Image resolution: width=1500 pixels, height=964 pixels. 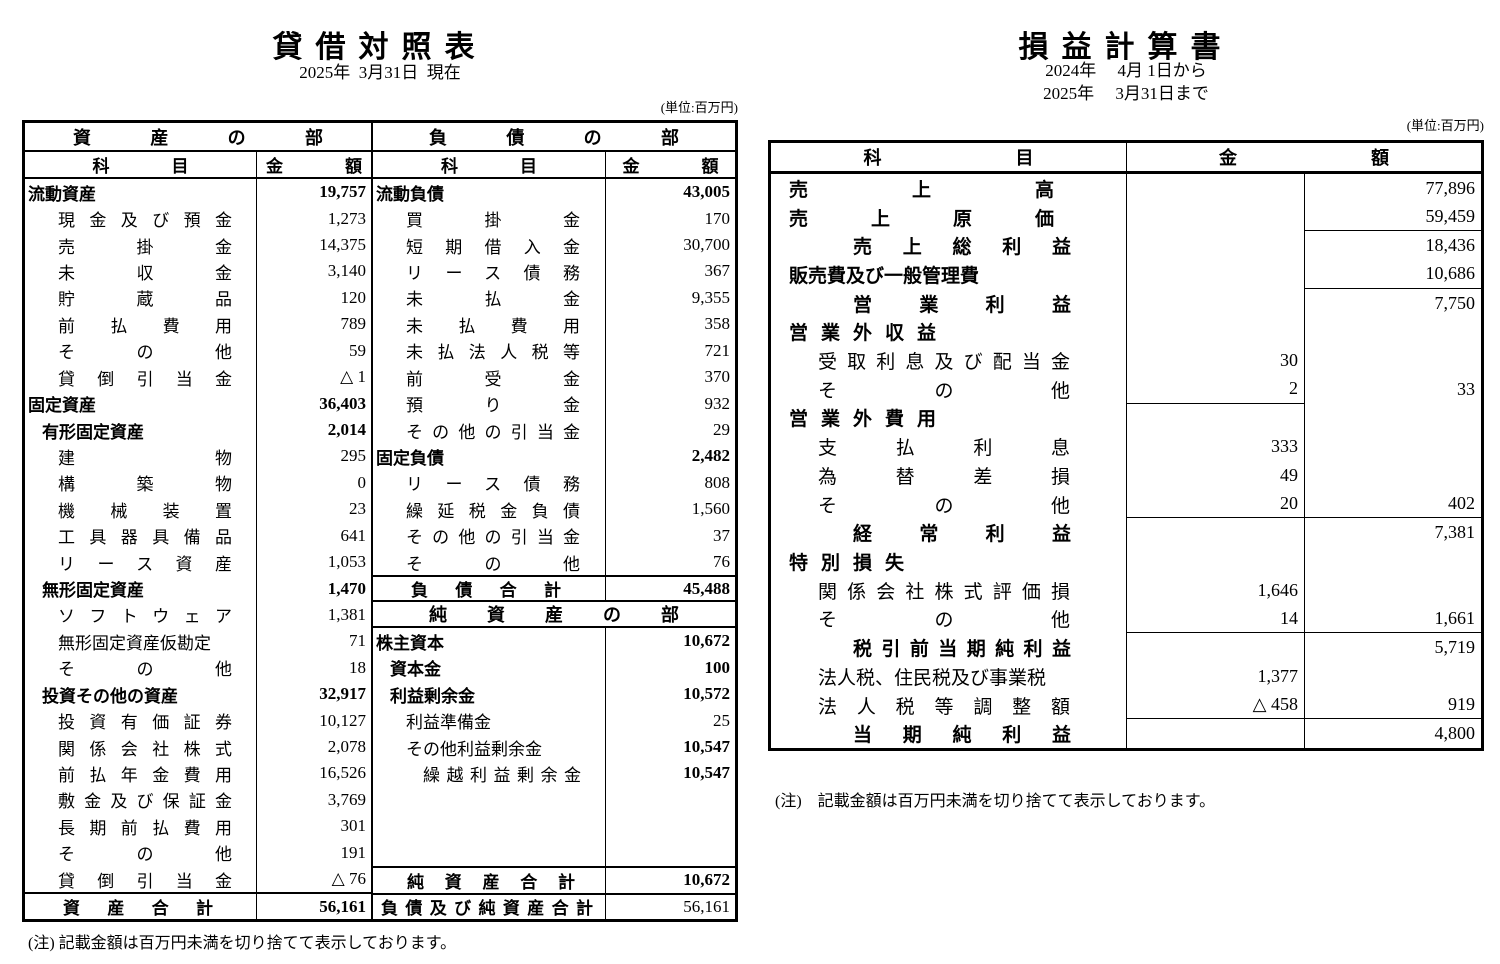 What do you see at coordinates (141, 694) in the screenshot?
I see `asset-row-label-cell: 投資その他の資産` at bounding box center [141, 694].